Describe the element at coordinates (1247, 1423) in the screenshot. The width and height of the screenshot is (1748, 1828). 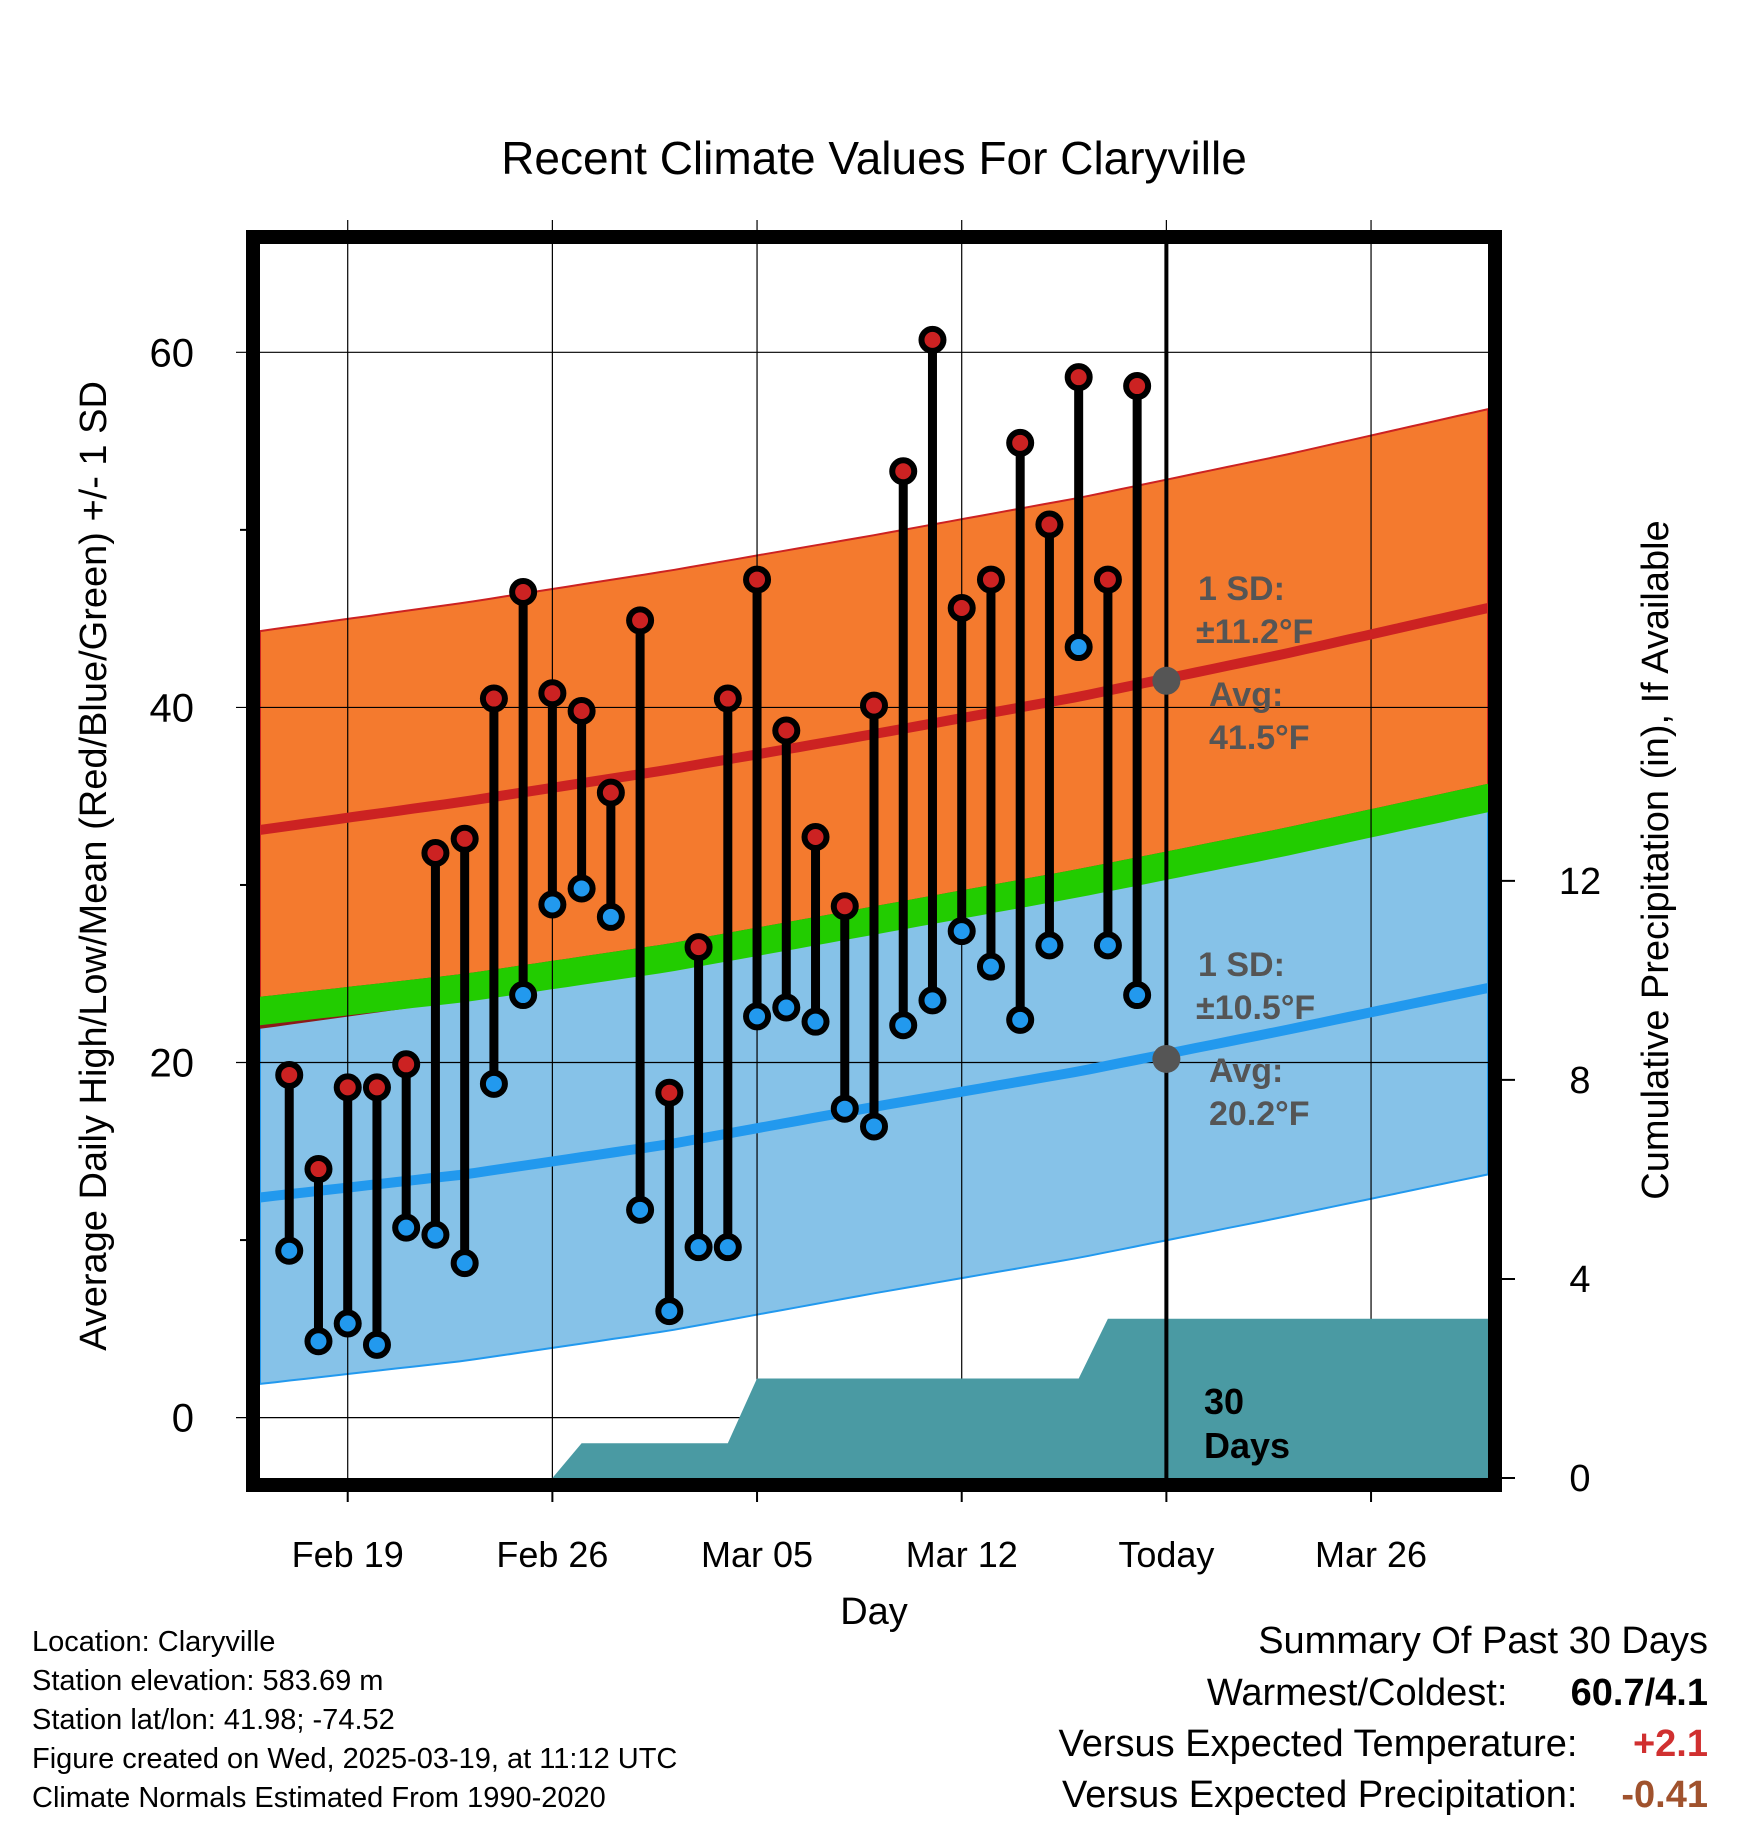
I see `window-annotation: 30 Days` at that location.